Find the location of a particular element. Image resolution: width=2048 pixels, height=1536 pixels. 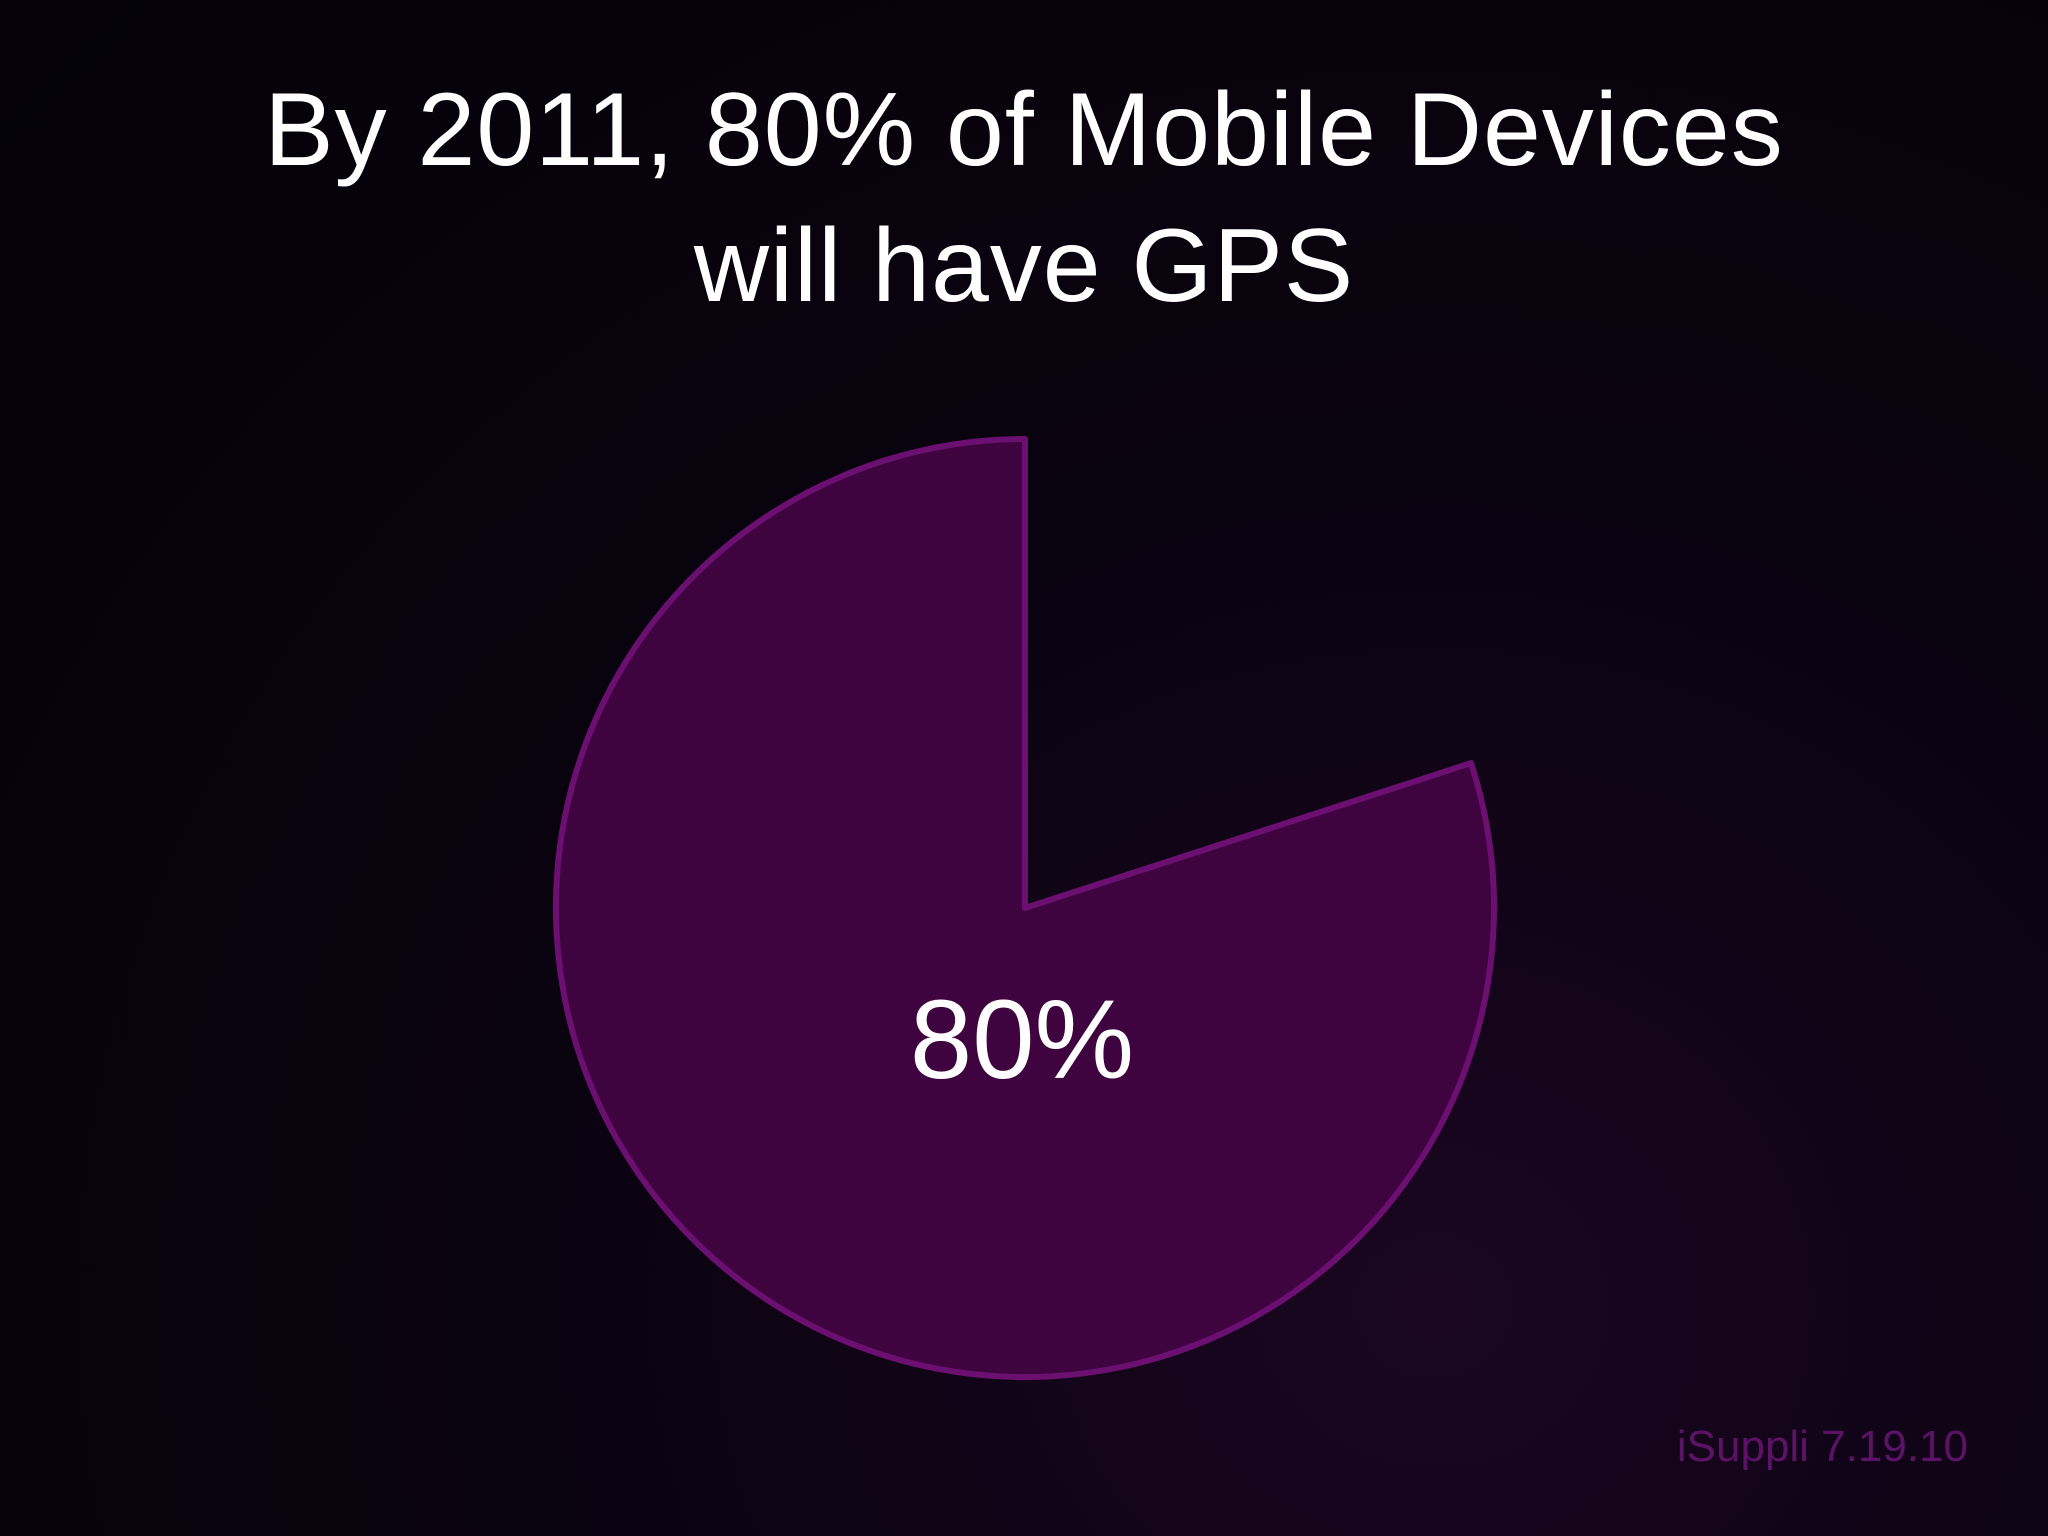

pie-slice-label-0: 80% is located at coordinates (1022, 1039).